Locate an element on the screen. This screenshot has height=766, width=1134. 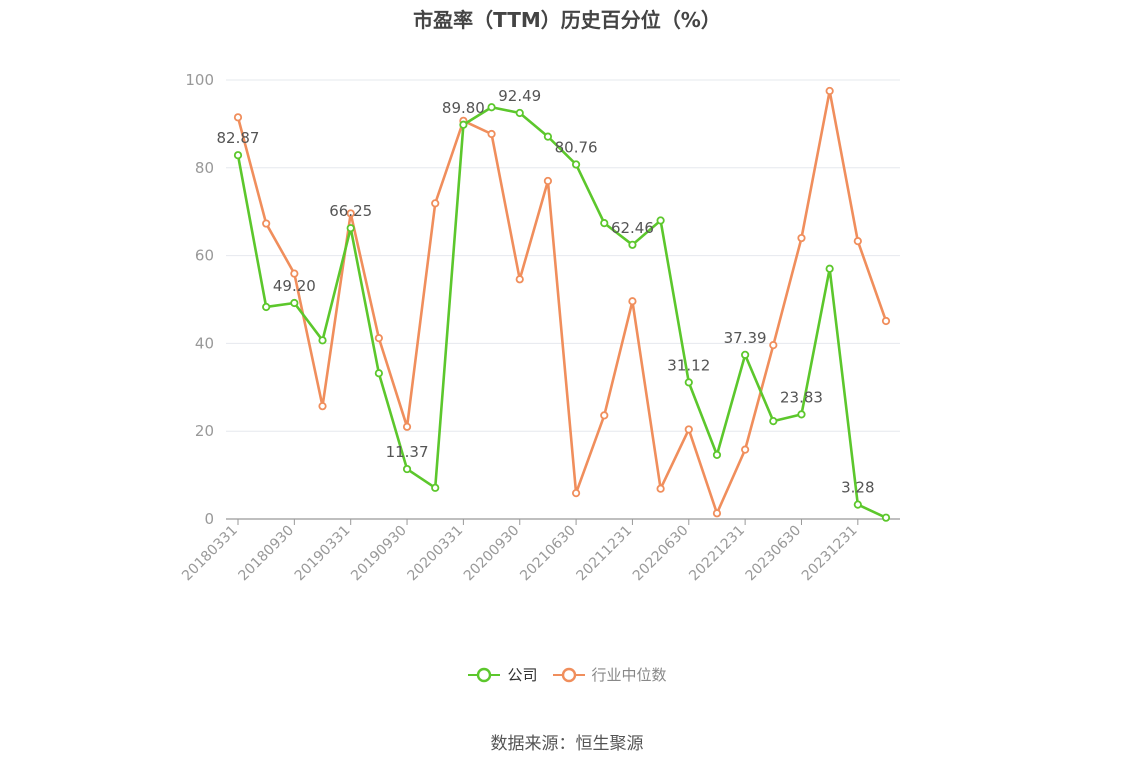
x-tick-label-20230630: 20230630 is located at coordinates (774, 554).